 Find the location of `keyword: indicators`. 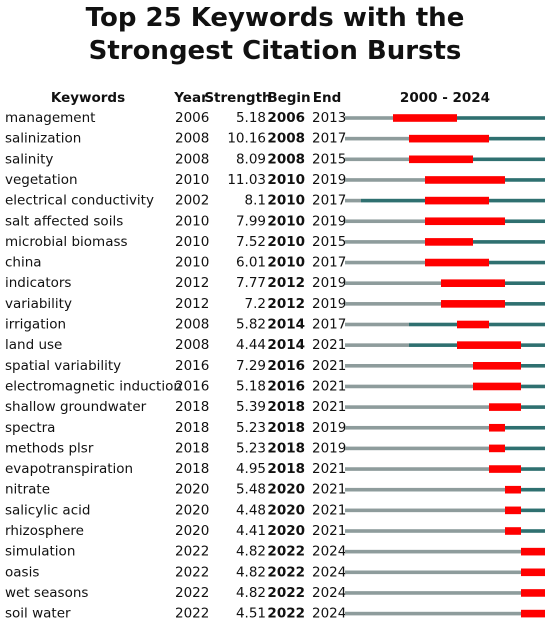

keyword: indicators is located at coordinates (38, 283).